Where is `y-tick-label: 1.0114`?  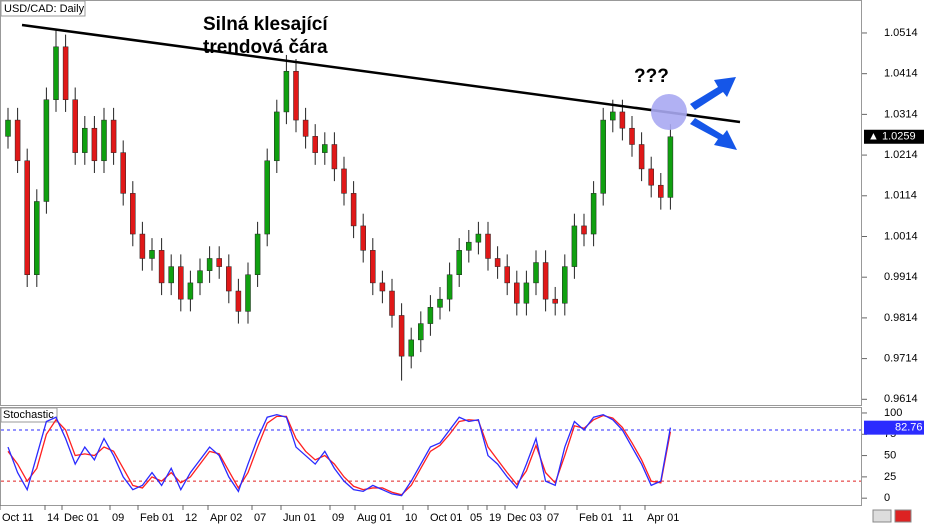 y-tick-label: 1.0114 is located at coordinates (900, 196).